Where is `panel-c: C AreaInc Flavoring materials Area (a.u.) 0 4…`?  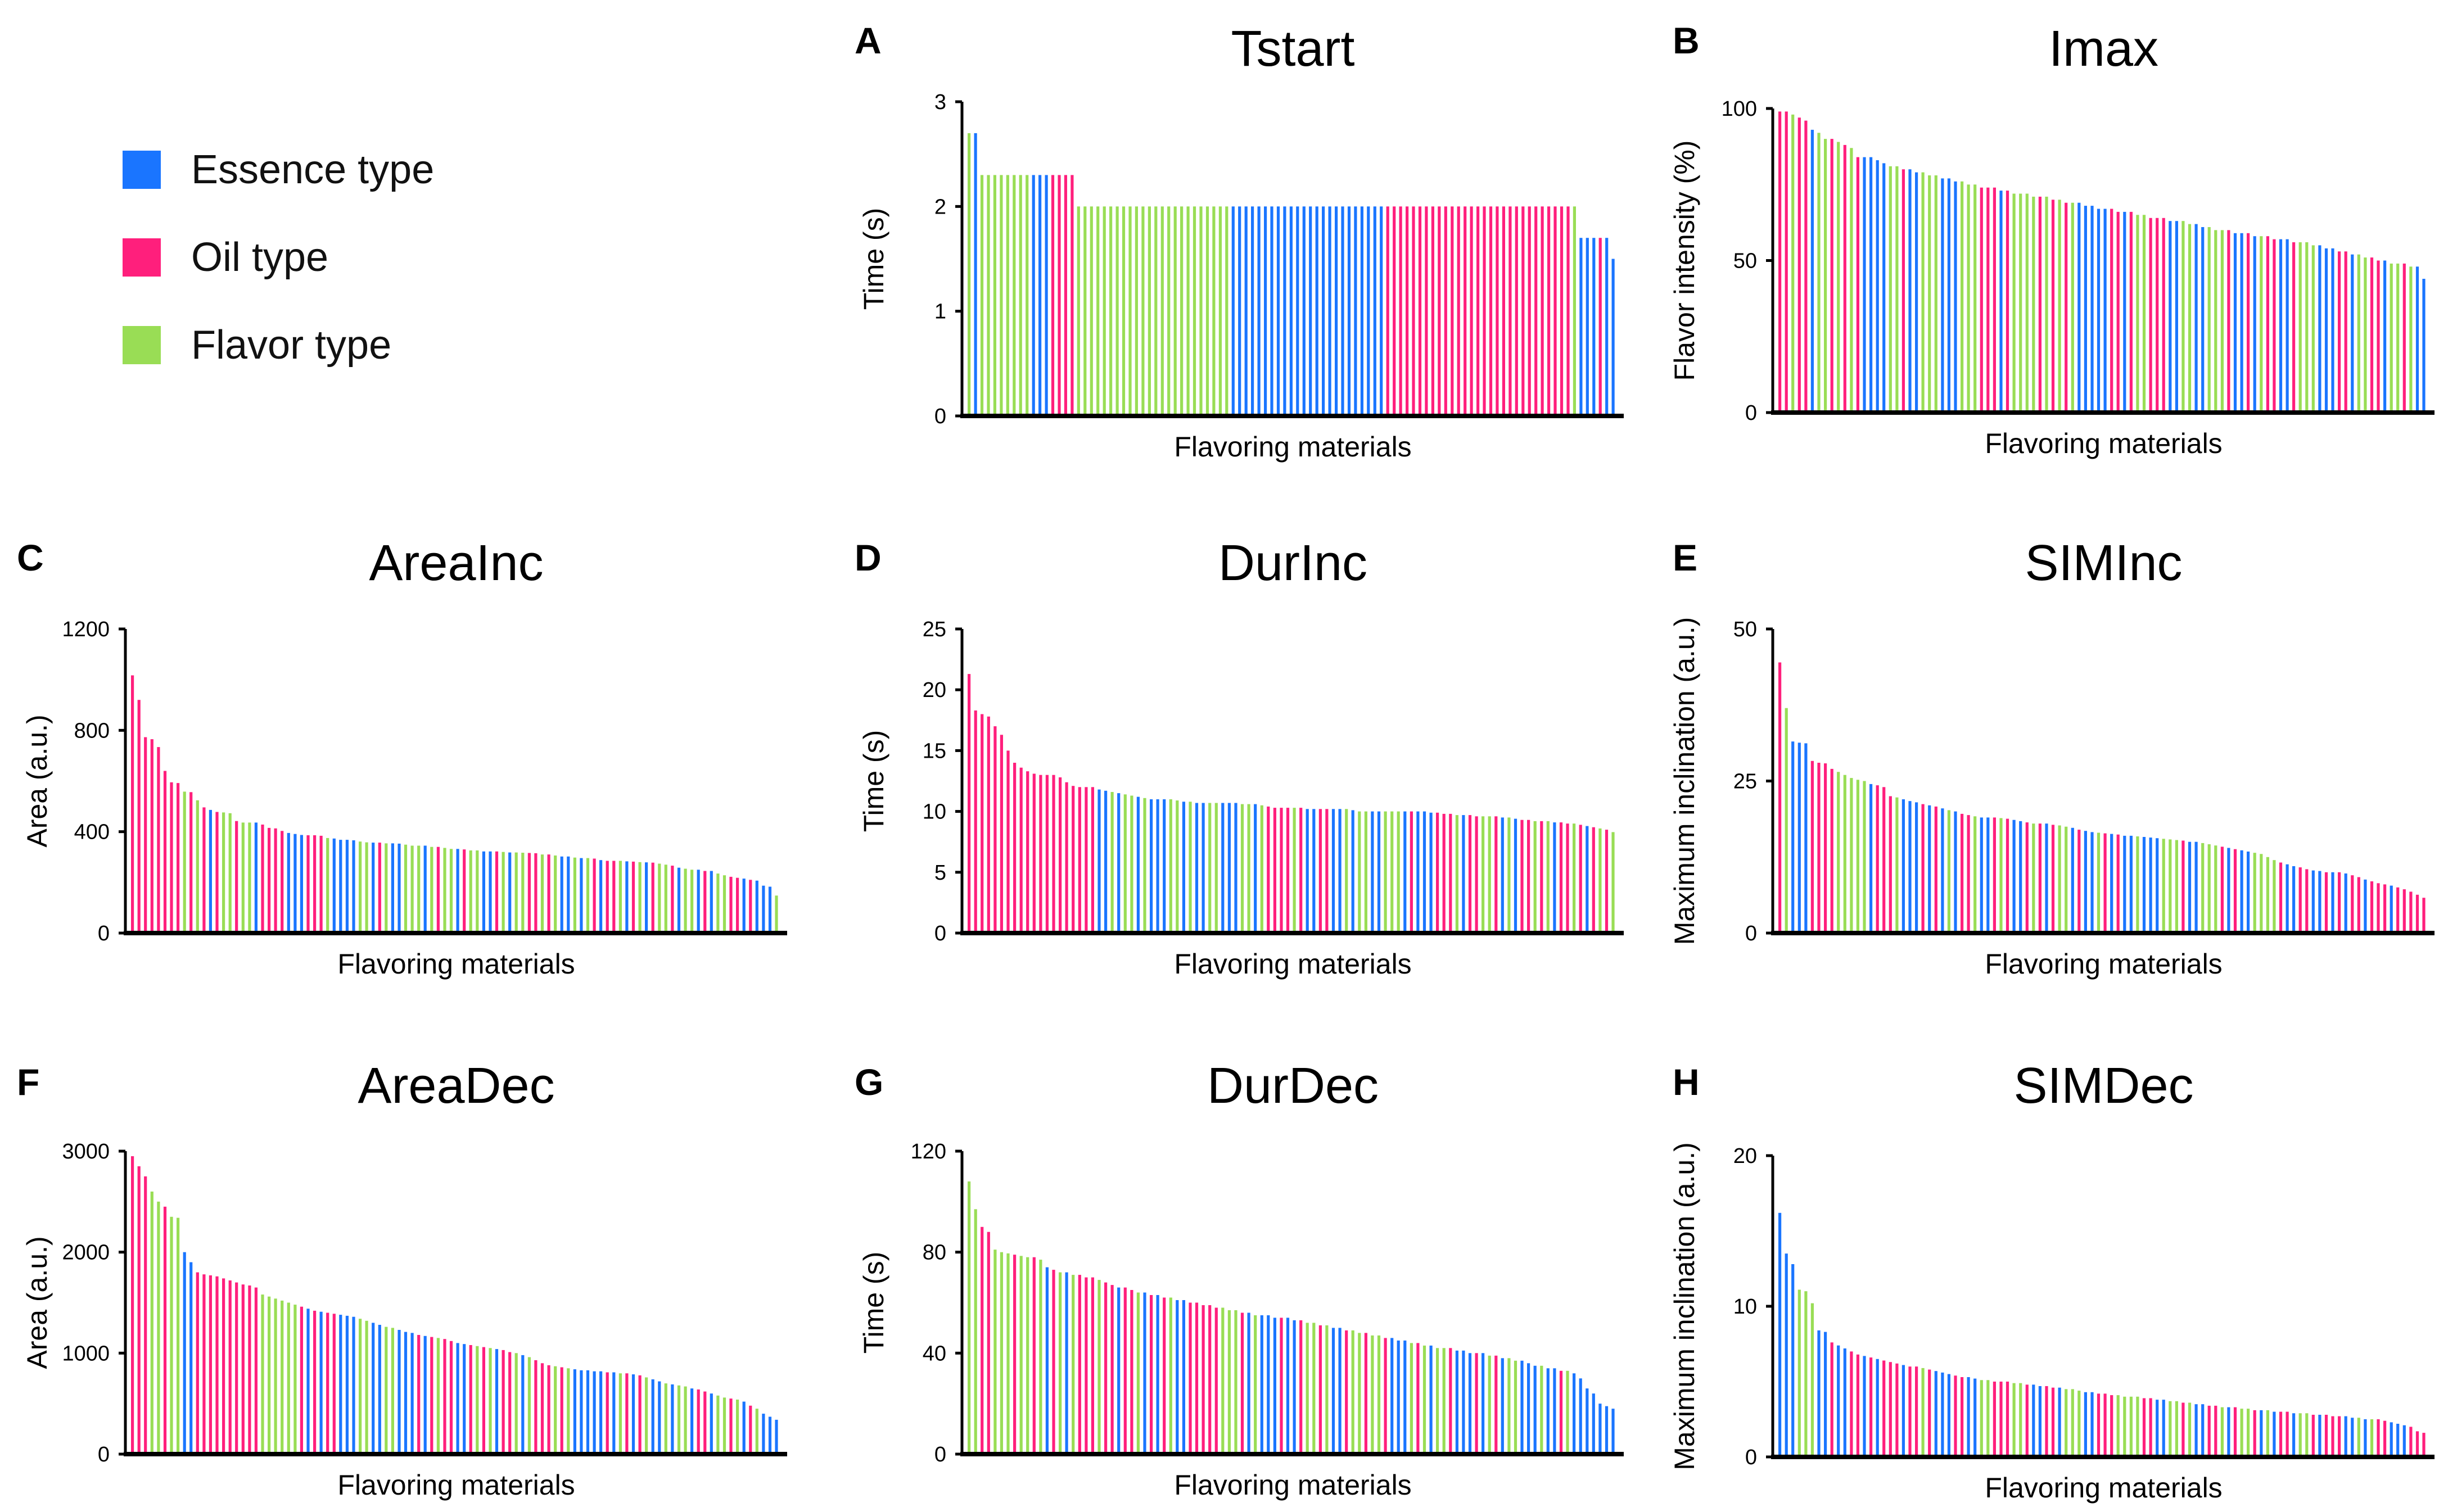
panel-c: C AreaInc Flavoring materials Area (a.u.) 0 4… is located at coordinates (402, 757).